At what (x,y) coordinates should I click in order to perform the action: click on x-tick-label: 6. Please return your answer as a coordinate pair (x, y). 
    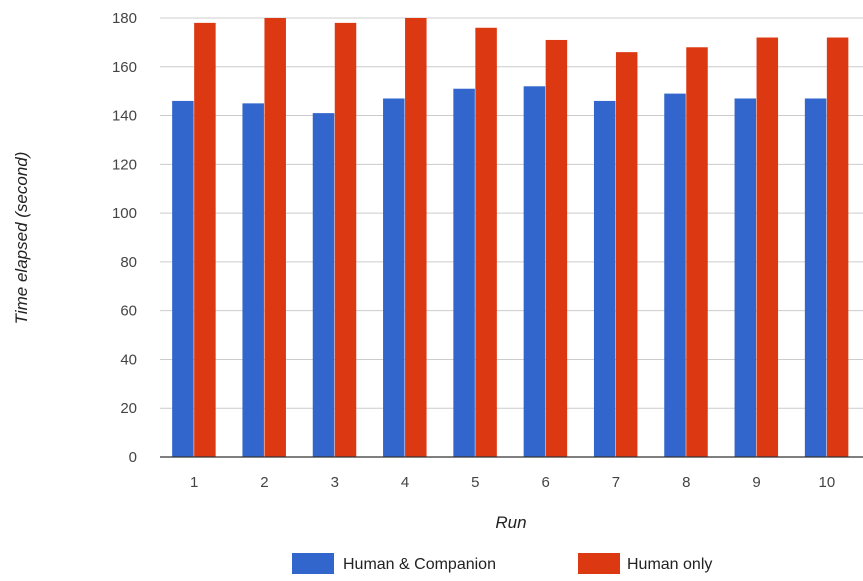
    Looking at the image, I should click on (545, 482).